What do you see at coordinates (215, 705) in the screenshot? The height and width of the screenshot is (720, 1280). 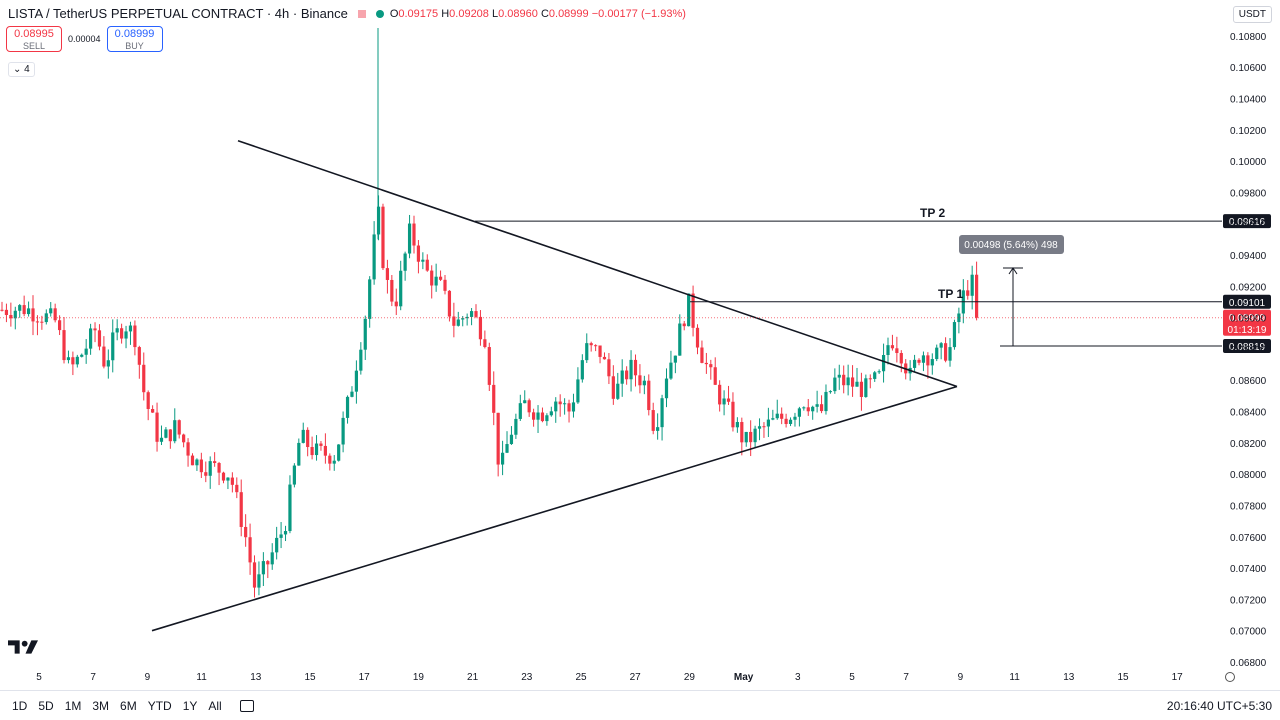 I see `timeframe-all: All` at bounding box center [215, 705].